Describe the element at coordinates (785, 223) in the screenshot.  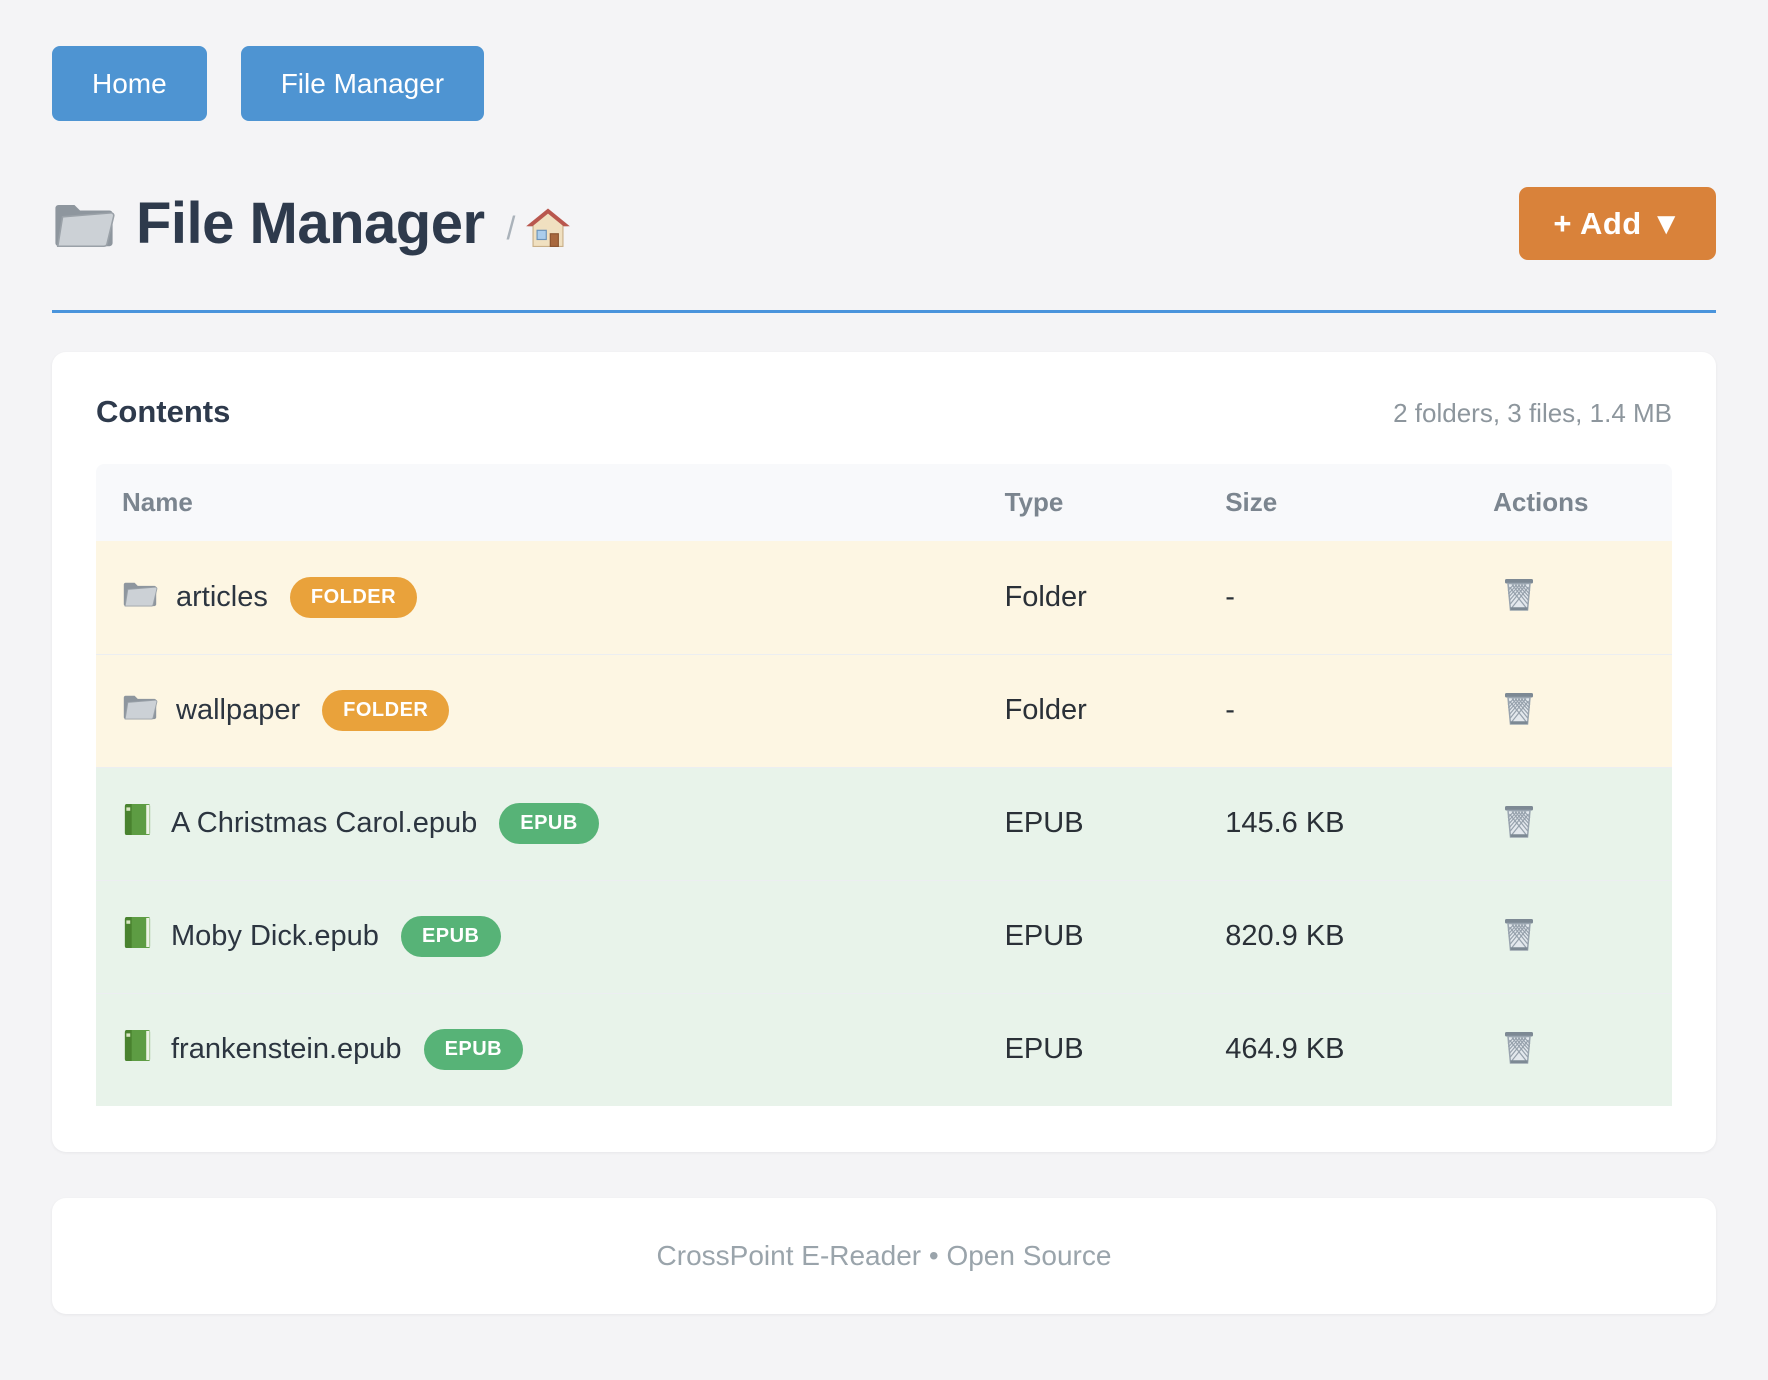
I see `breadcrumb: File Manager /` at that location.